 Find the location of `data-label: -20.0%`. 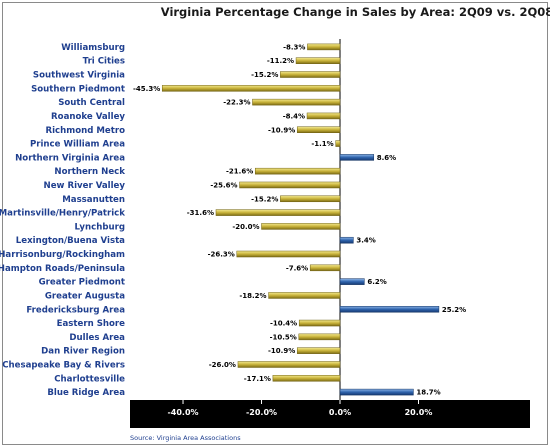

data-label: -20.0% is located at coordinates (245, 227).